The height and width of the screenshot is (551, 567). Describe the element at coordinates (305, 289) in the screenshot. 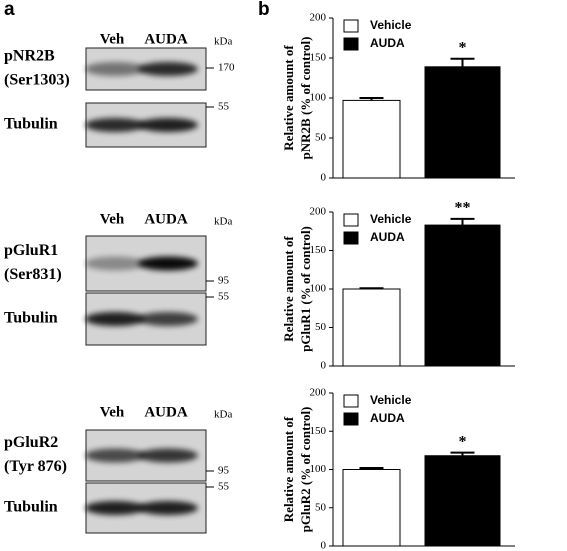

I see `y-axis-label: pGluR1 (% of control)` at that location.